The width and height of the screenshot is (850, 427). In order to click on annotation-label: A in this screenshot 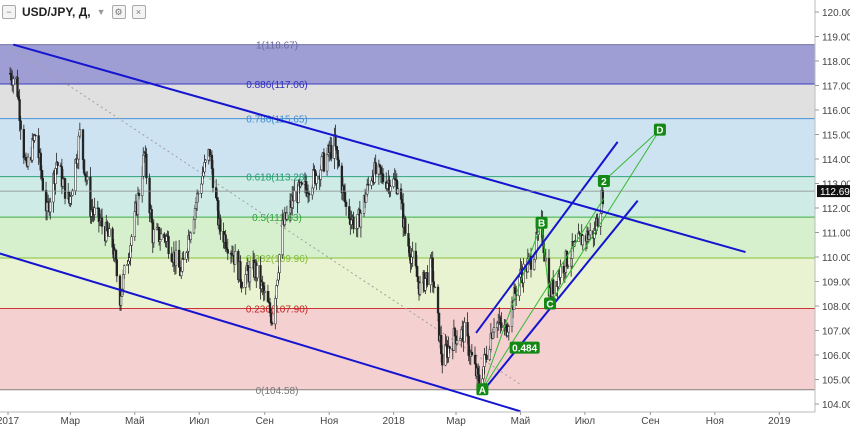, I will do `click(482, 390)`.